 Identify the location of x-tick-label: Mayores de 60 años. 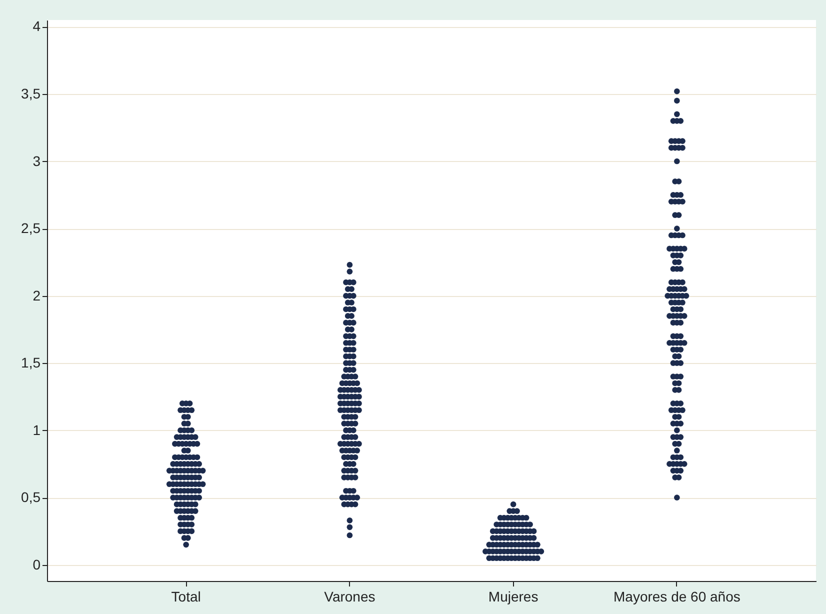
(676, 596).